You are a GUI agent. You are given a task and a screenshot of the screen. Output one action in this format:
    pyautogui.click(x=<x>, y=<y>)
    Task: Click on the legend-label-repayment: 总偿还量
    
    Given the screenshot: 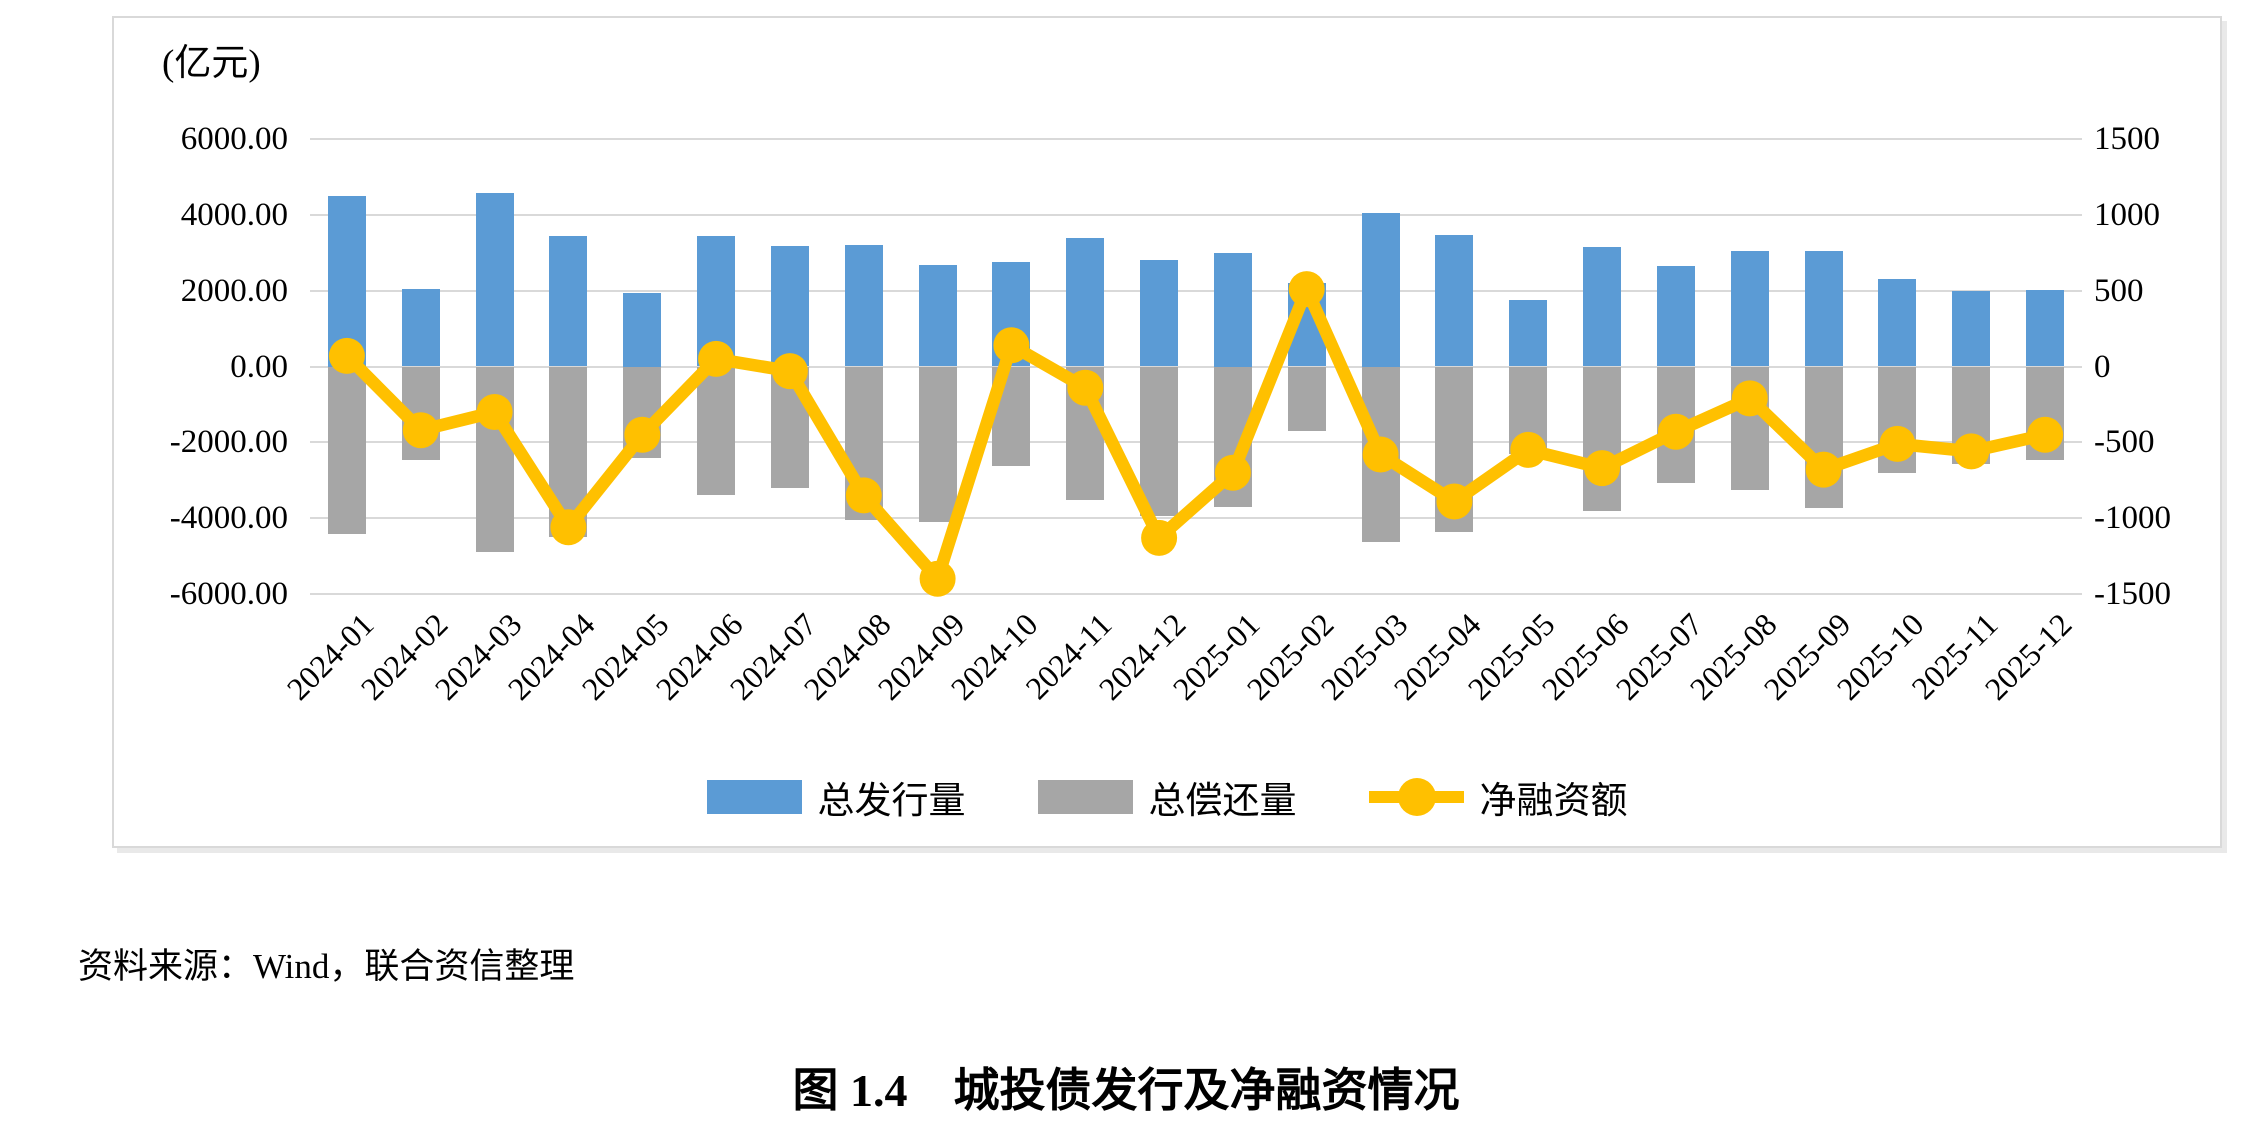 What is the action you would take?
    pyautogui.click(x=1222, y=801)
    